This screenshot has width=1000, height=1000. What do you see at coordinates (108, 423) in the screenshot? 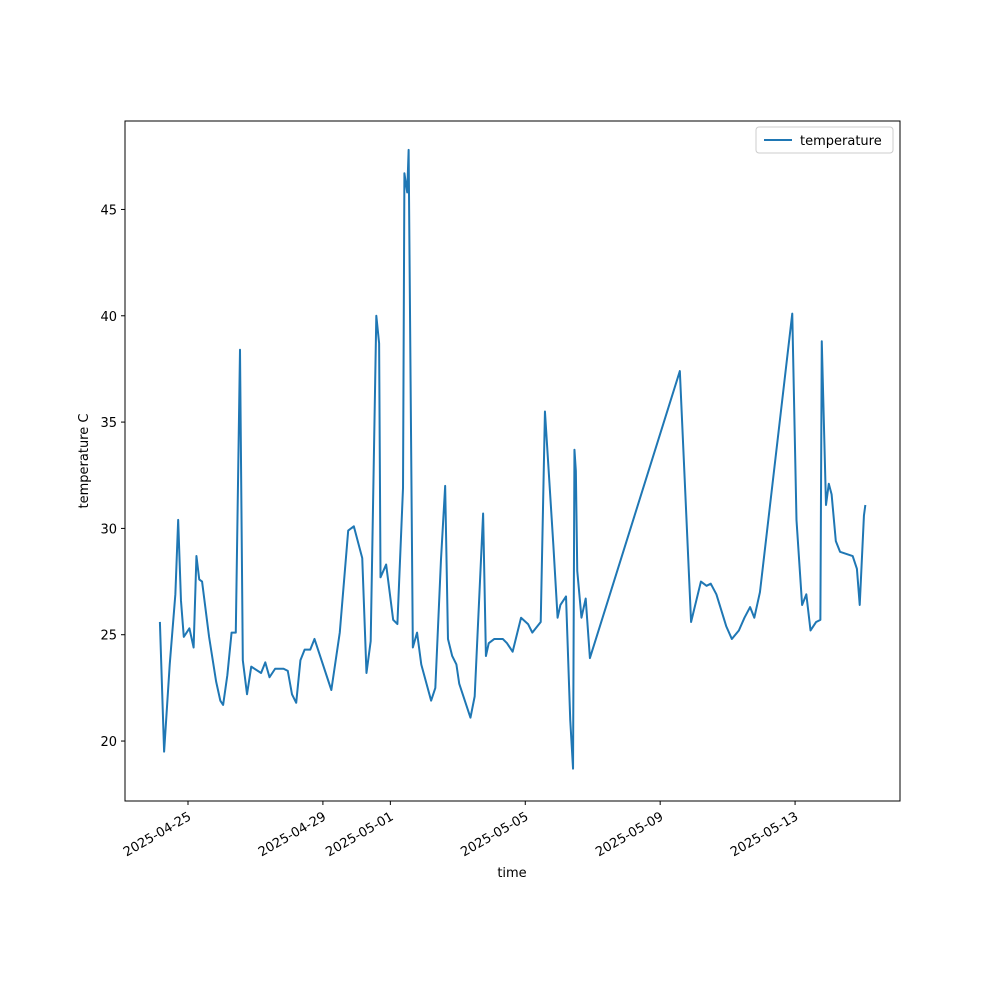
I see `y-tick-label: 35` at bounding box center [108, 423].